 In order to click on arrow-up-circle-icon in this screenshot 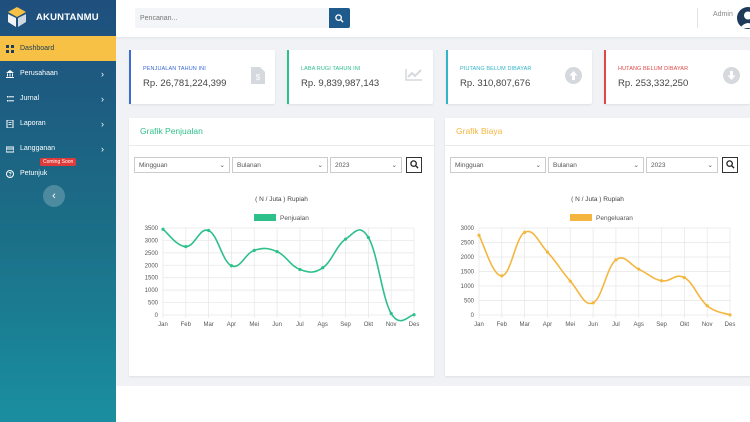, I will do `click(573, 78)`.